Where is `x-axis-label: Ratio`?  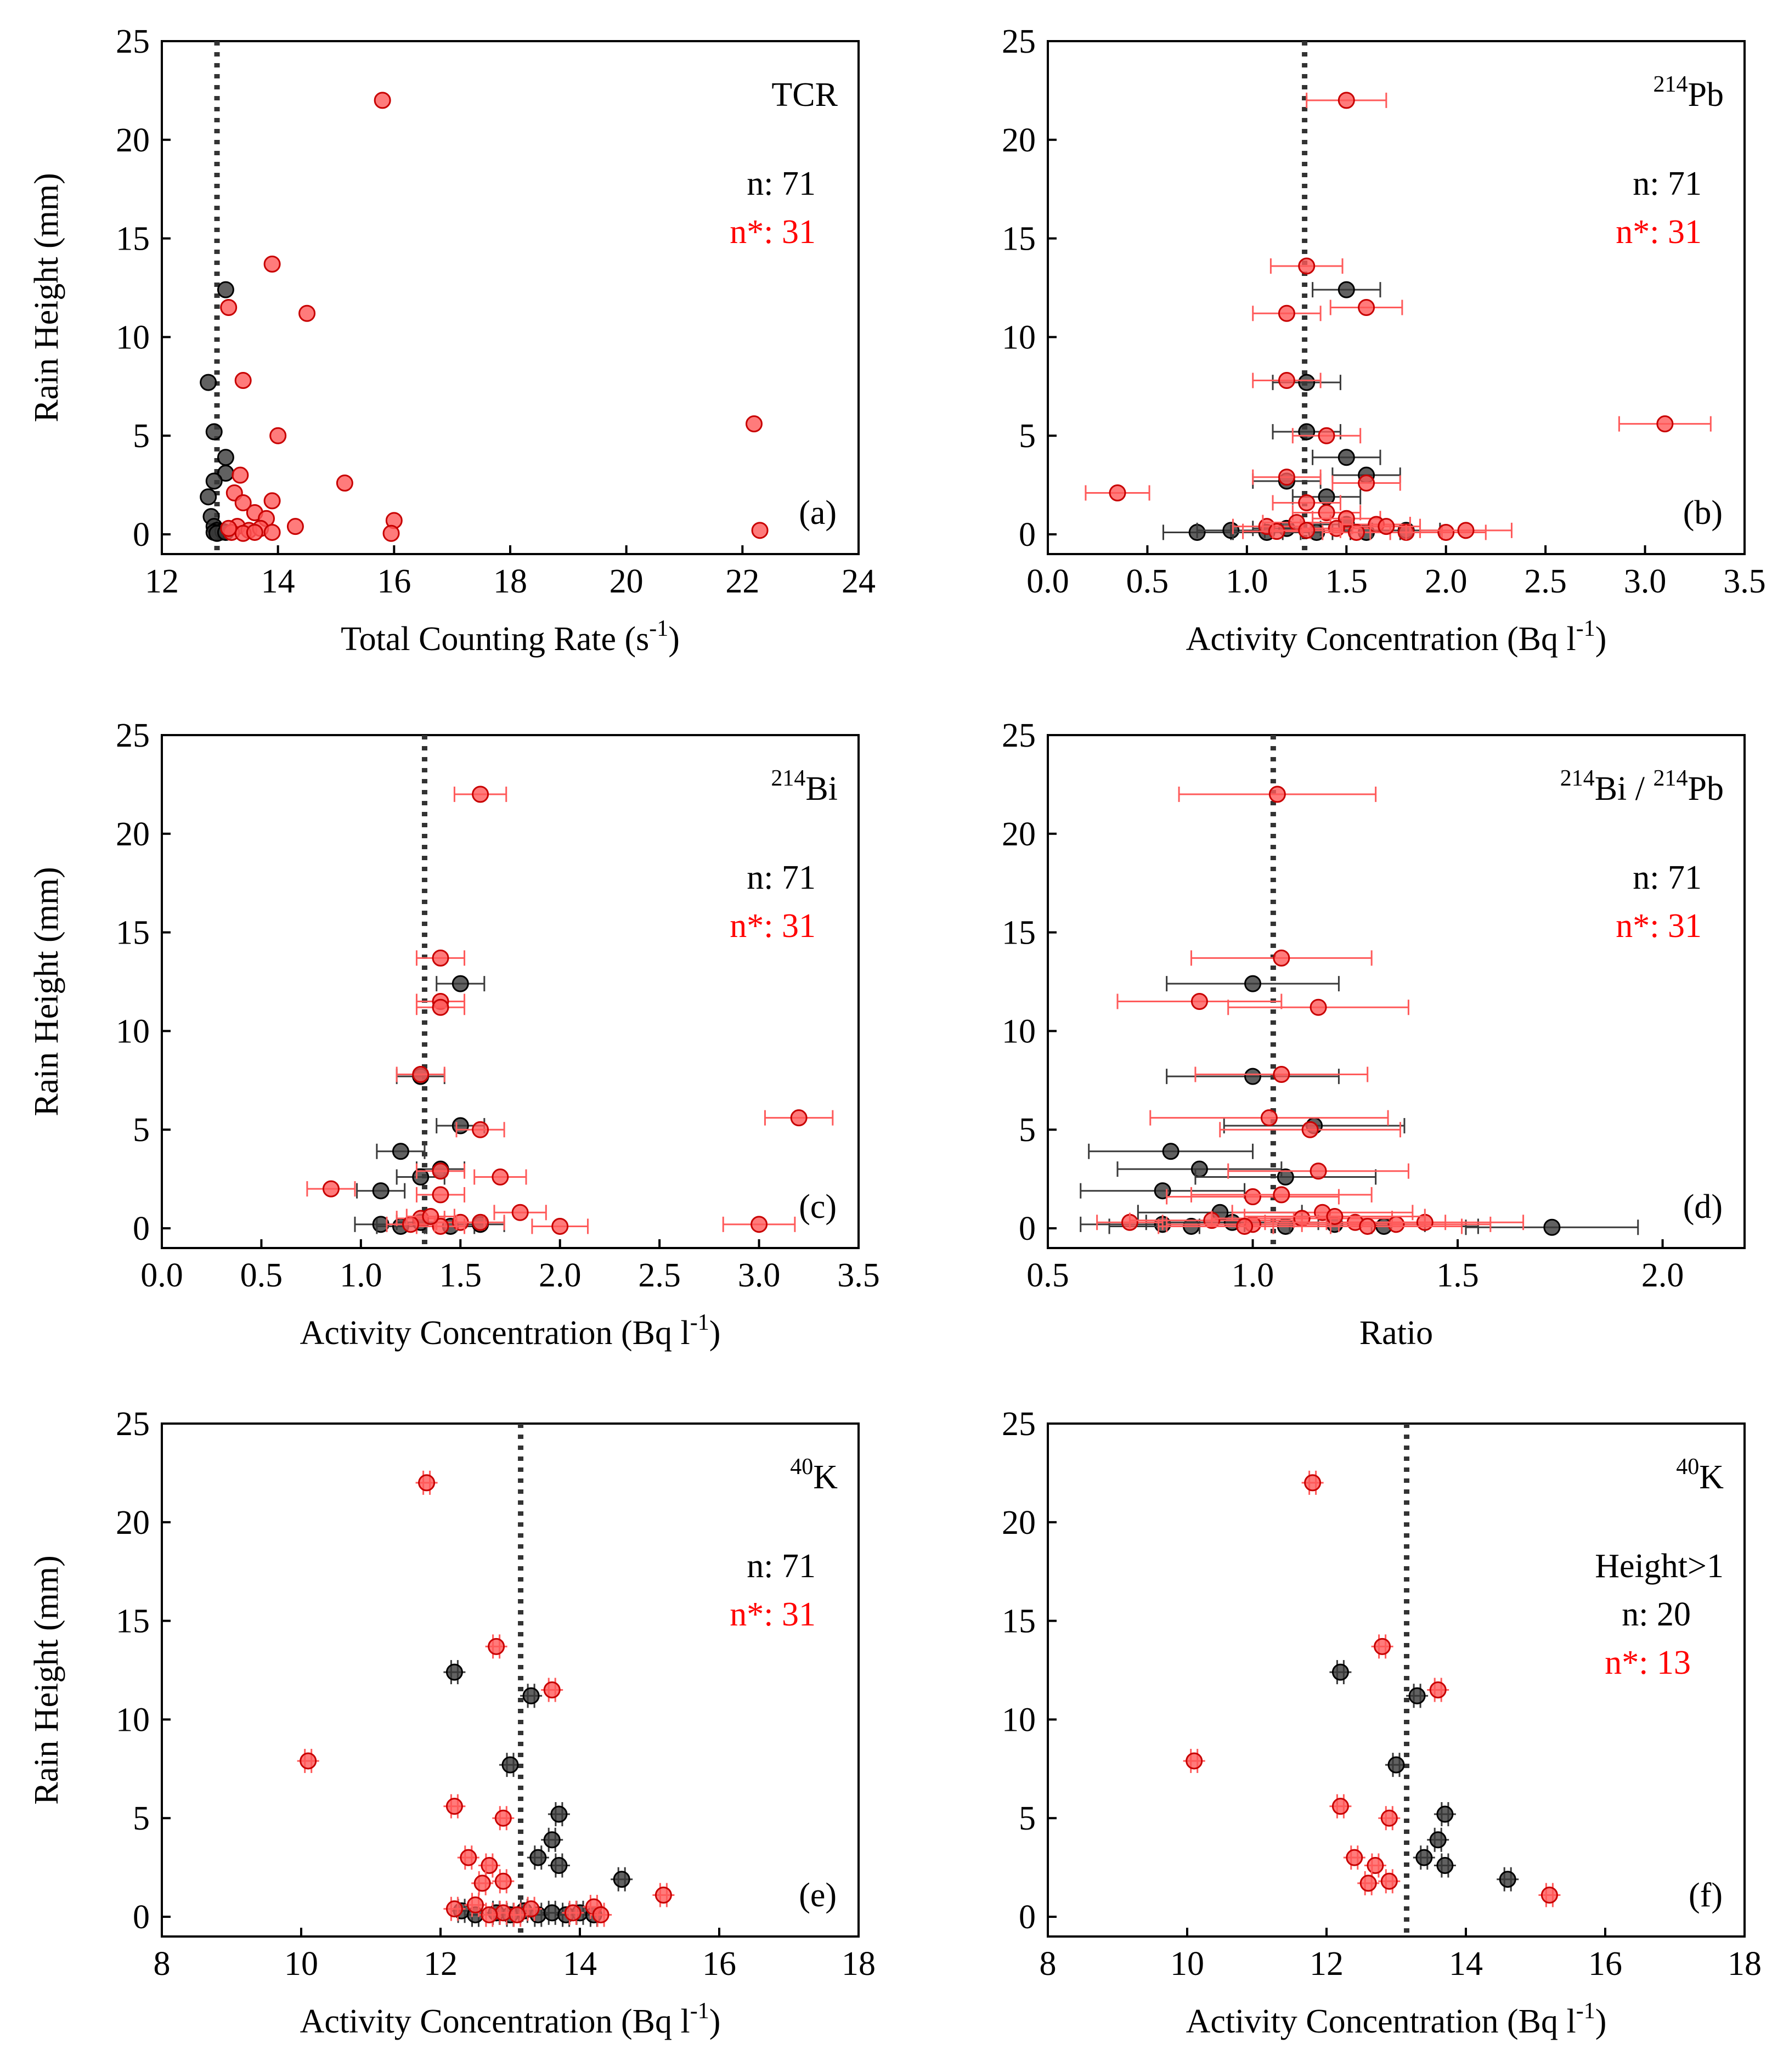
x-axis-label: Ratio is located at coordinates (1396, 1333).